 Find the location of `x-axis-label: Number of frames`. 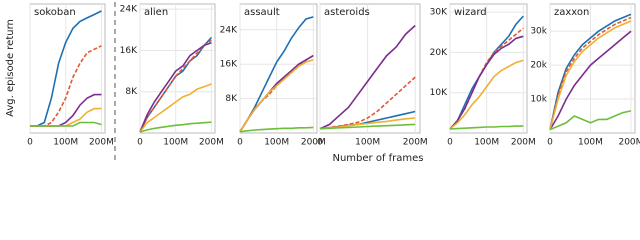

x-axis-label: Number of frames is located at coordinates (377, 158).